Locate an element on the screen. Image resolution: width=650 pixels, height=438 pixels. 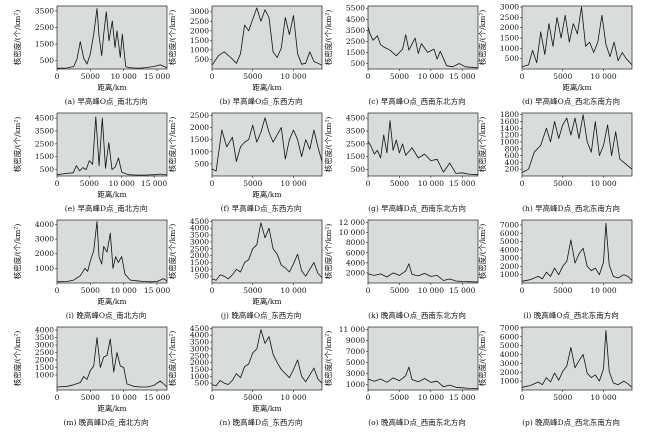
panel-caption: (e) 早高峰D点_南北方向 is located at coordinates (106, 208).